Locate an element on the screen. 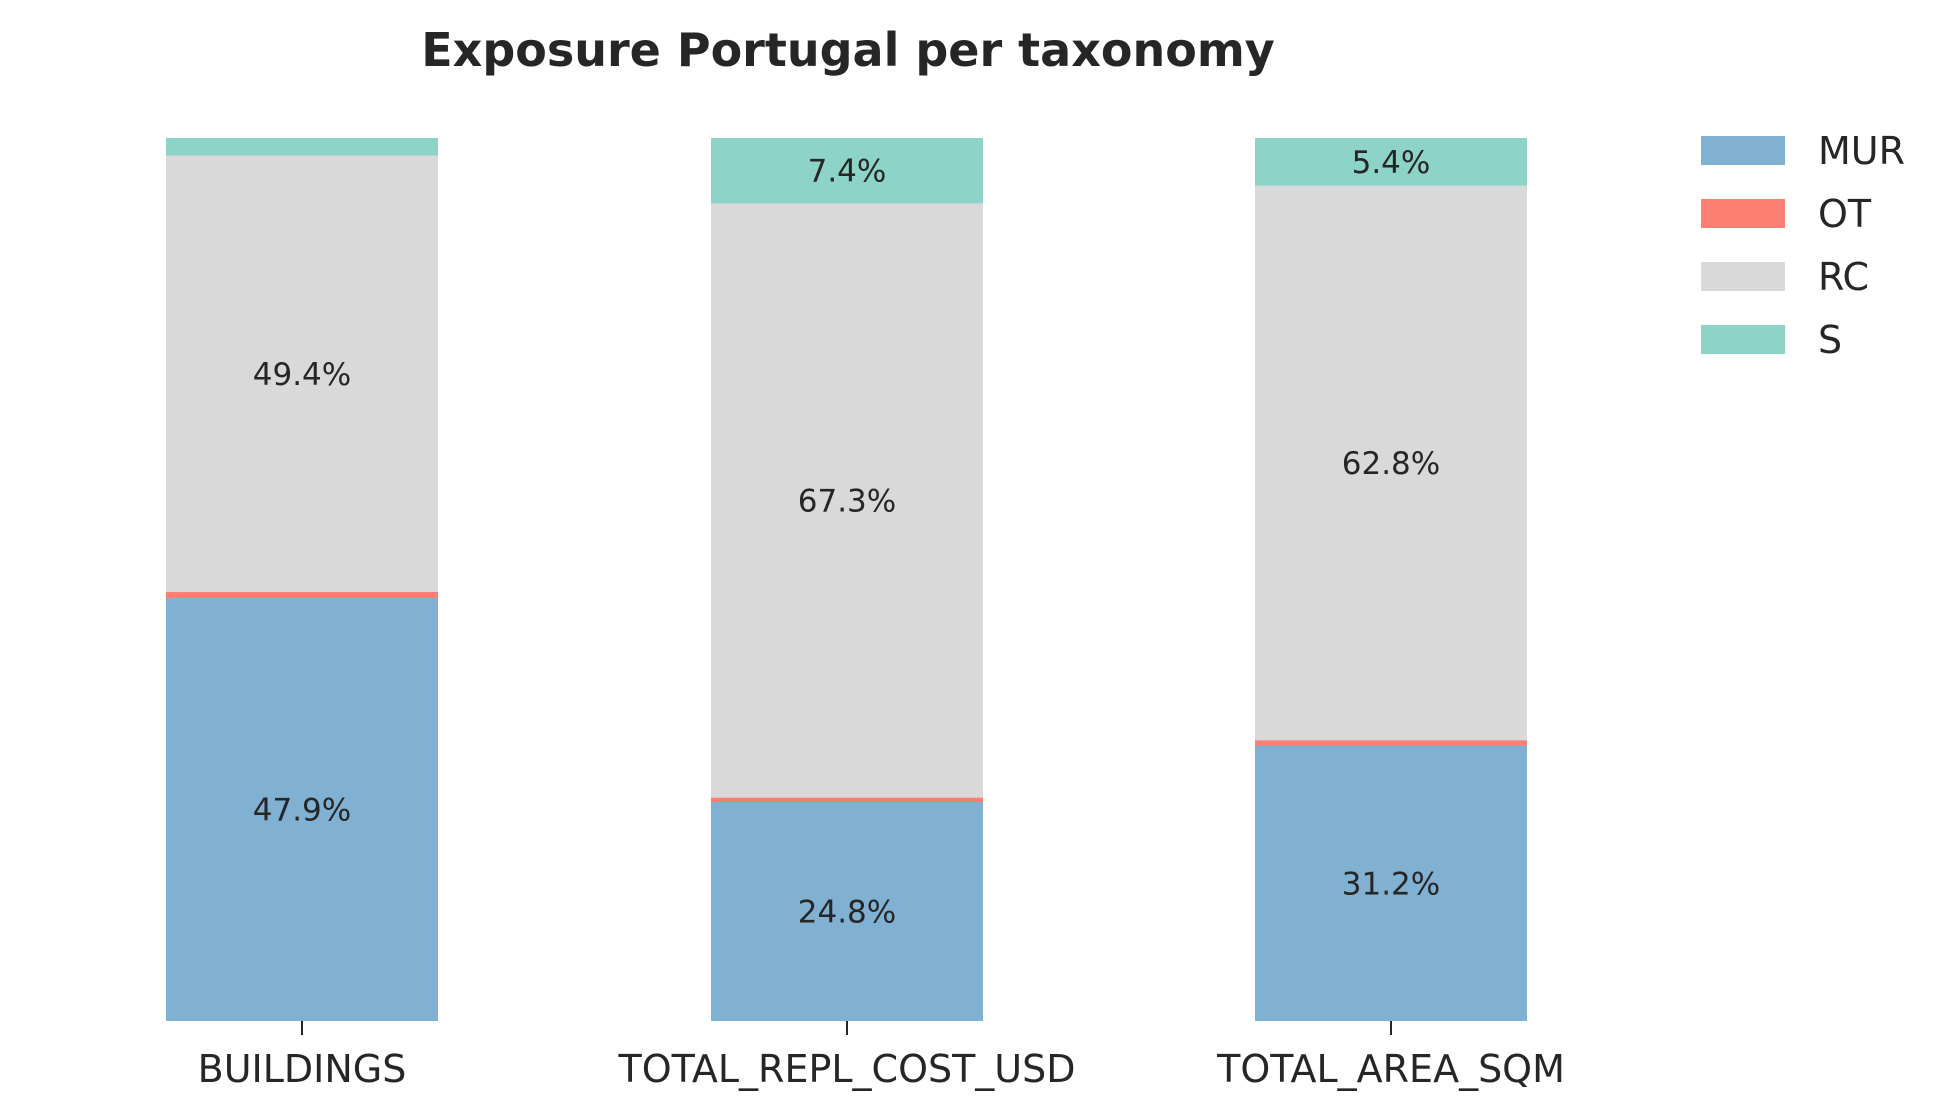  data-label-mur-total_area_sqm: 31.2% is located at coordinates (1391, 884).